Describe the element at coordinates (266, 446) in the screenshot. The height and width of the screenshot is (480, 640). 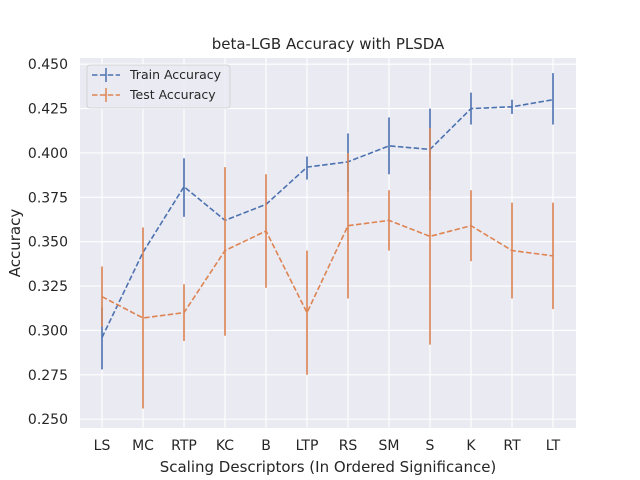
I see `x-tick-label: B` at that location.